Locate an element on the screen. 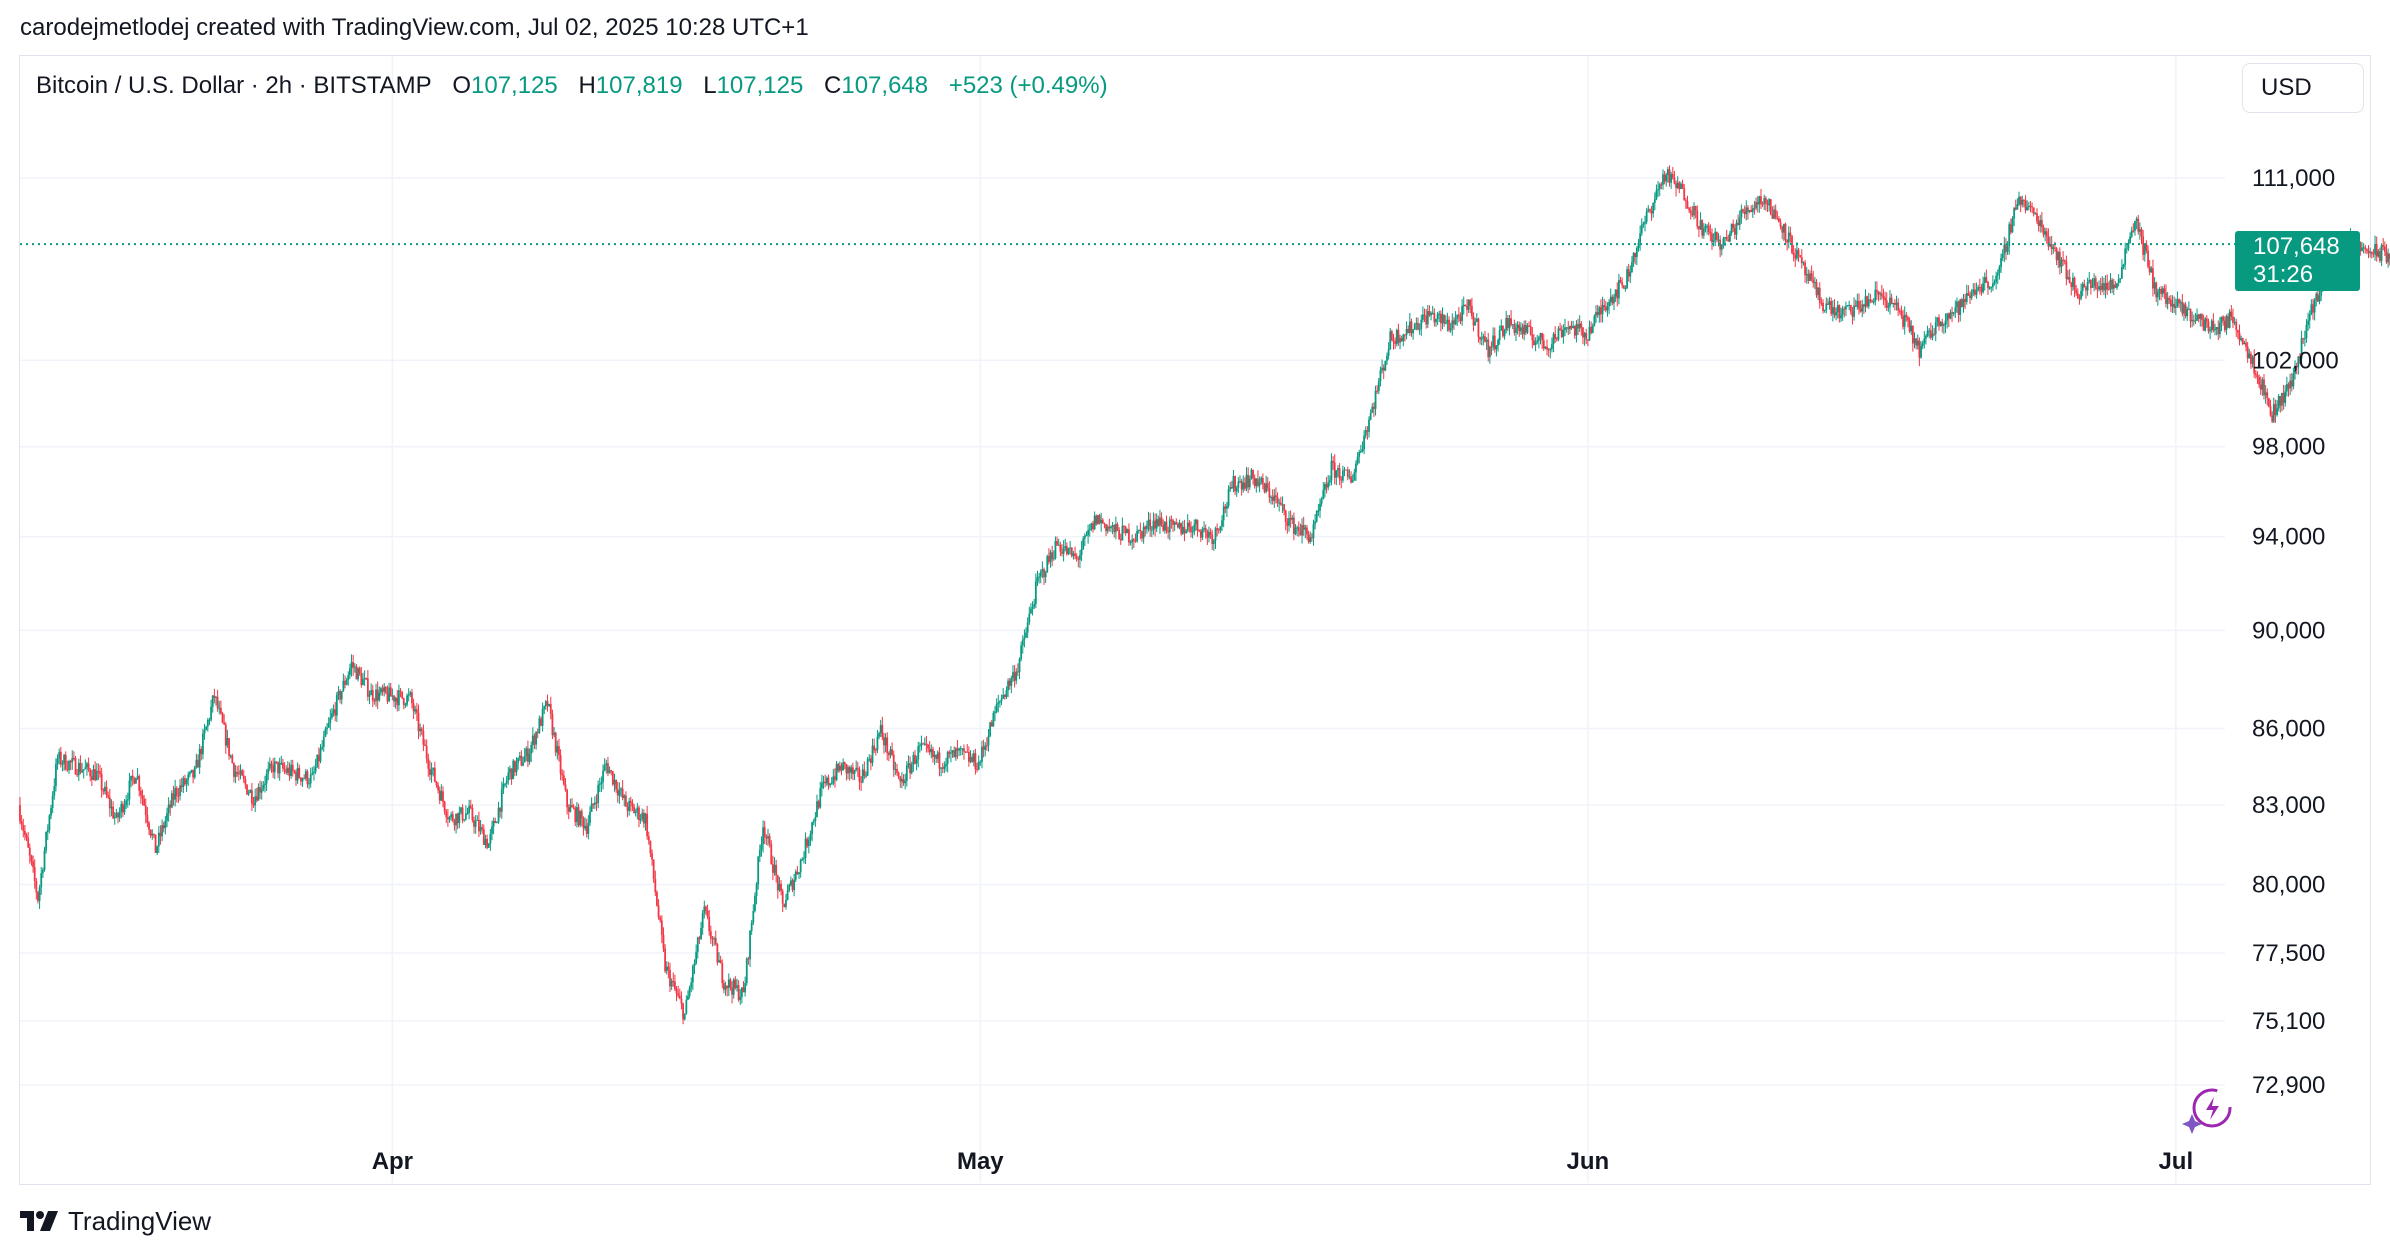 The width and height of the screenshot is (2390, 1256). tradingview-logo: TradingView is located at coordinates (115, 1221).